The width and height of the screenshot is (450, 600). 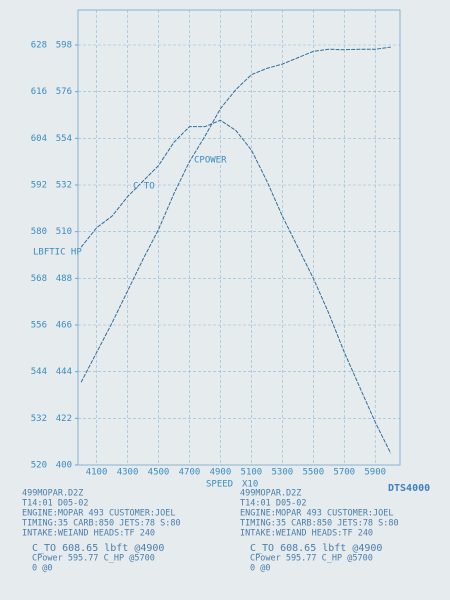 I want to click on x-tick-label: 4100, so click(x=97, y=473).